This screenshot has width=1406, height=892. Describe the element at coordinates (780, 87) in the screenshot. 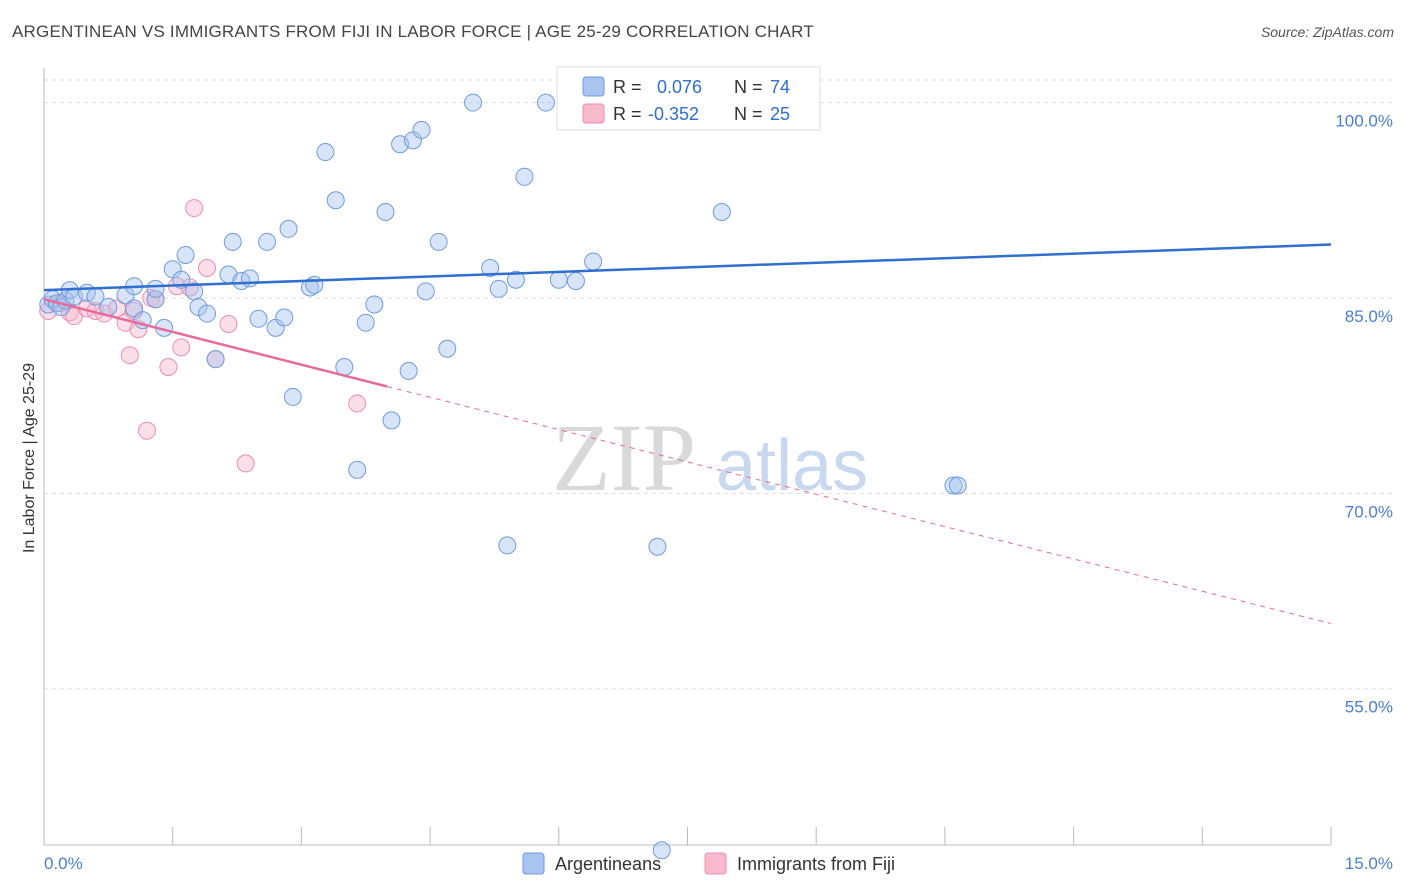

I see `legend-n-value-blue: 74` at that location.